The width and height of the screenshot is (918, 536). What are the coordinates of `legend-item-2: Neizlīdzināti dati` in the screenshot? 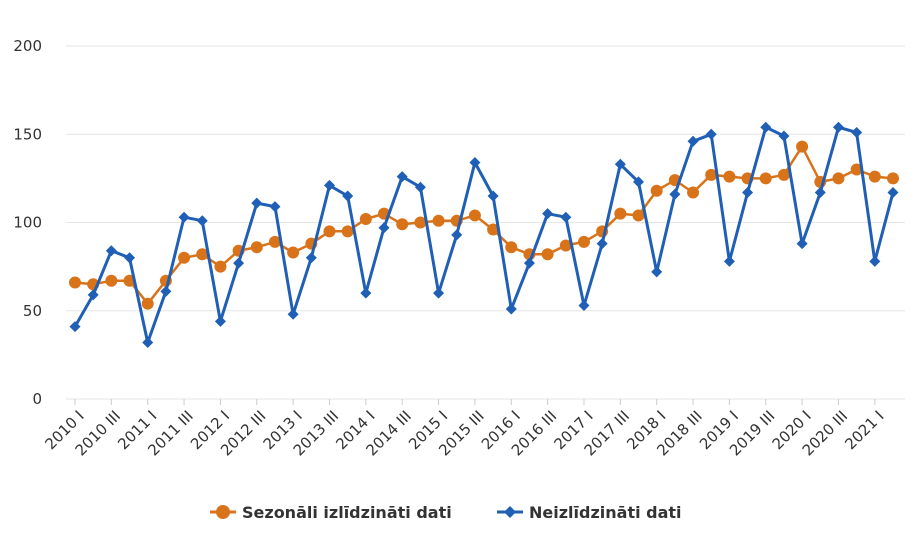 It's located at (589, 512).